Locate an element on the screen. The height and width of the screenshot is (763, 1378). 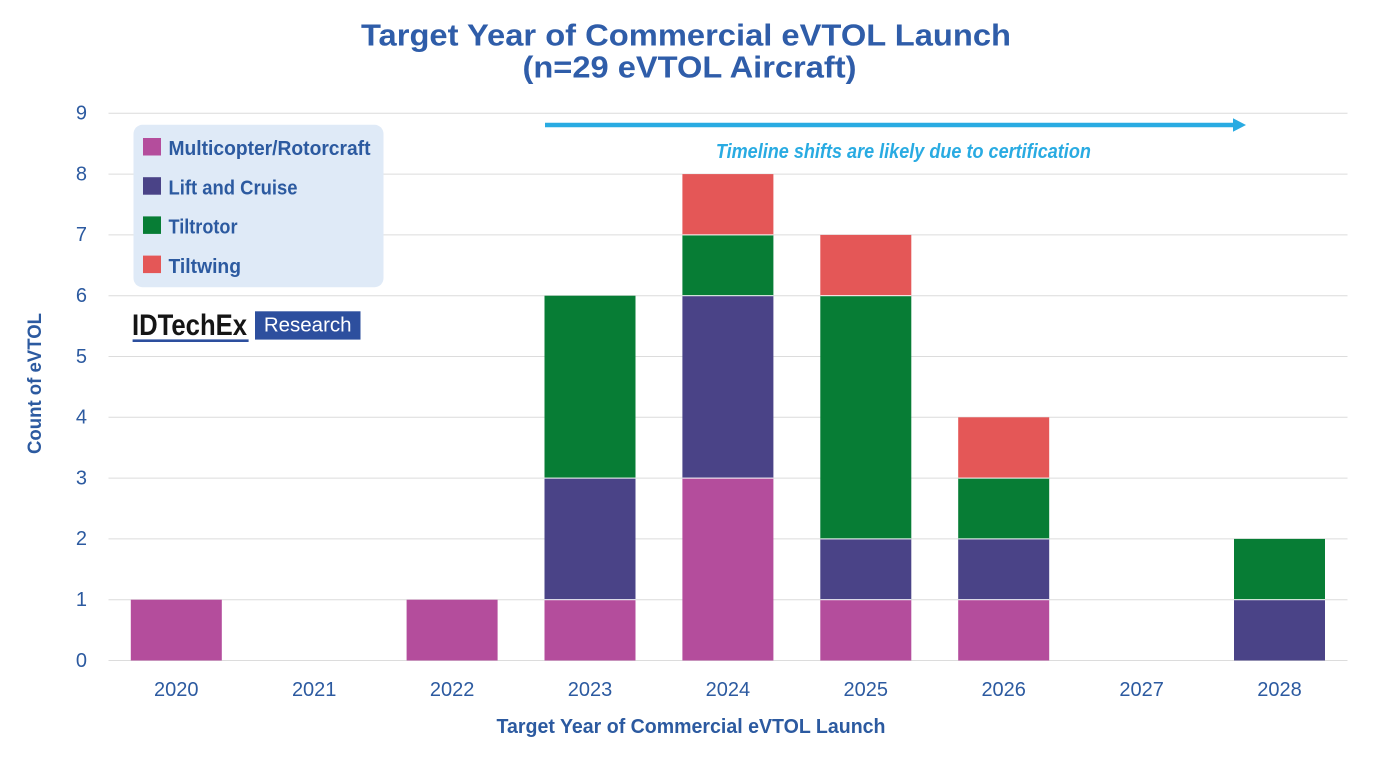
svg-text: 1 is located at coordinates (81, 600).